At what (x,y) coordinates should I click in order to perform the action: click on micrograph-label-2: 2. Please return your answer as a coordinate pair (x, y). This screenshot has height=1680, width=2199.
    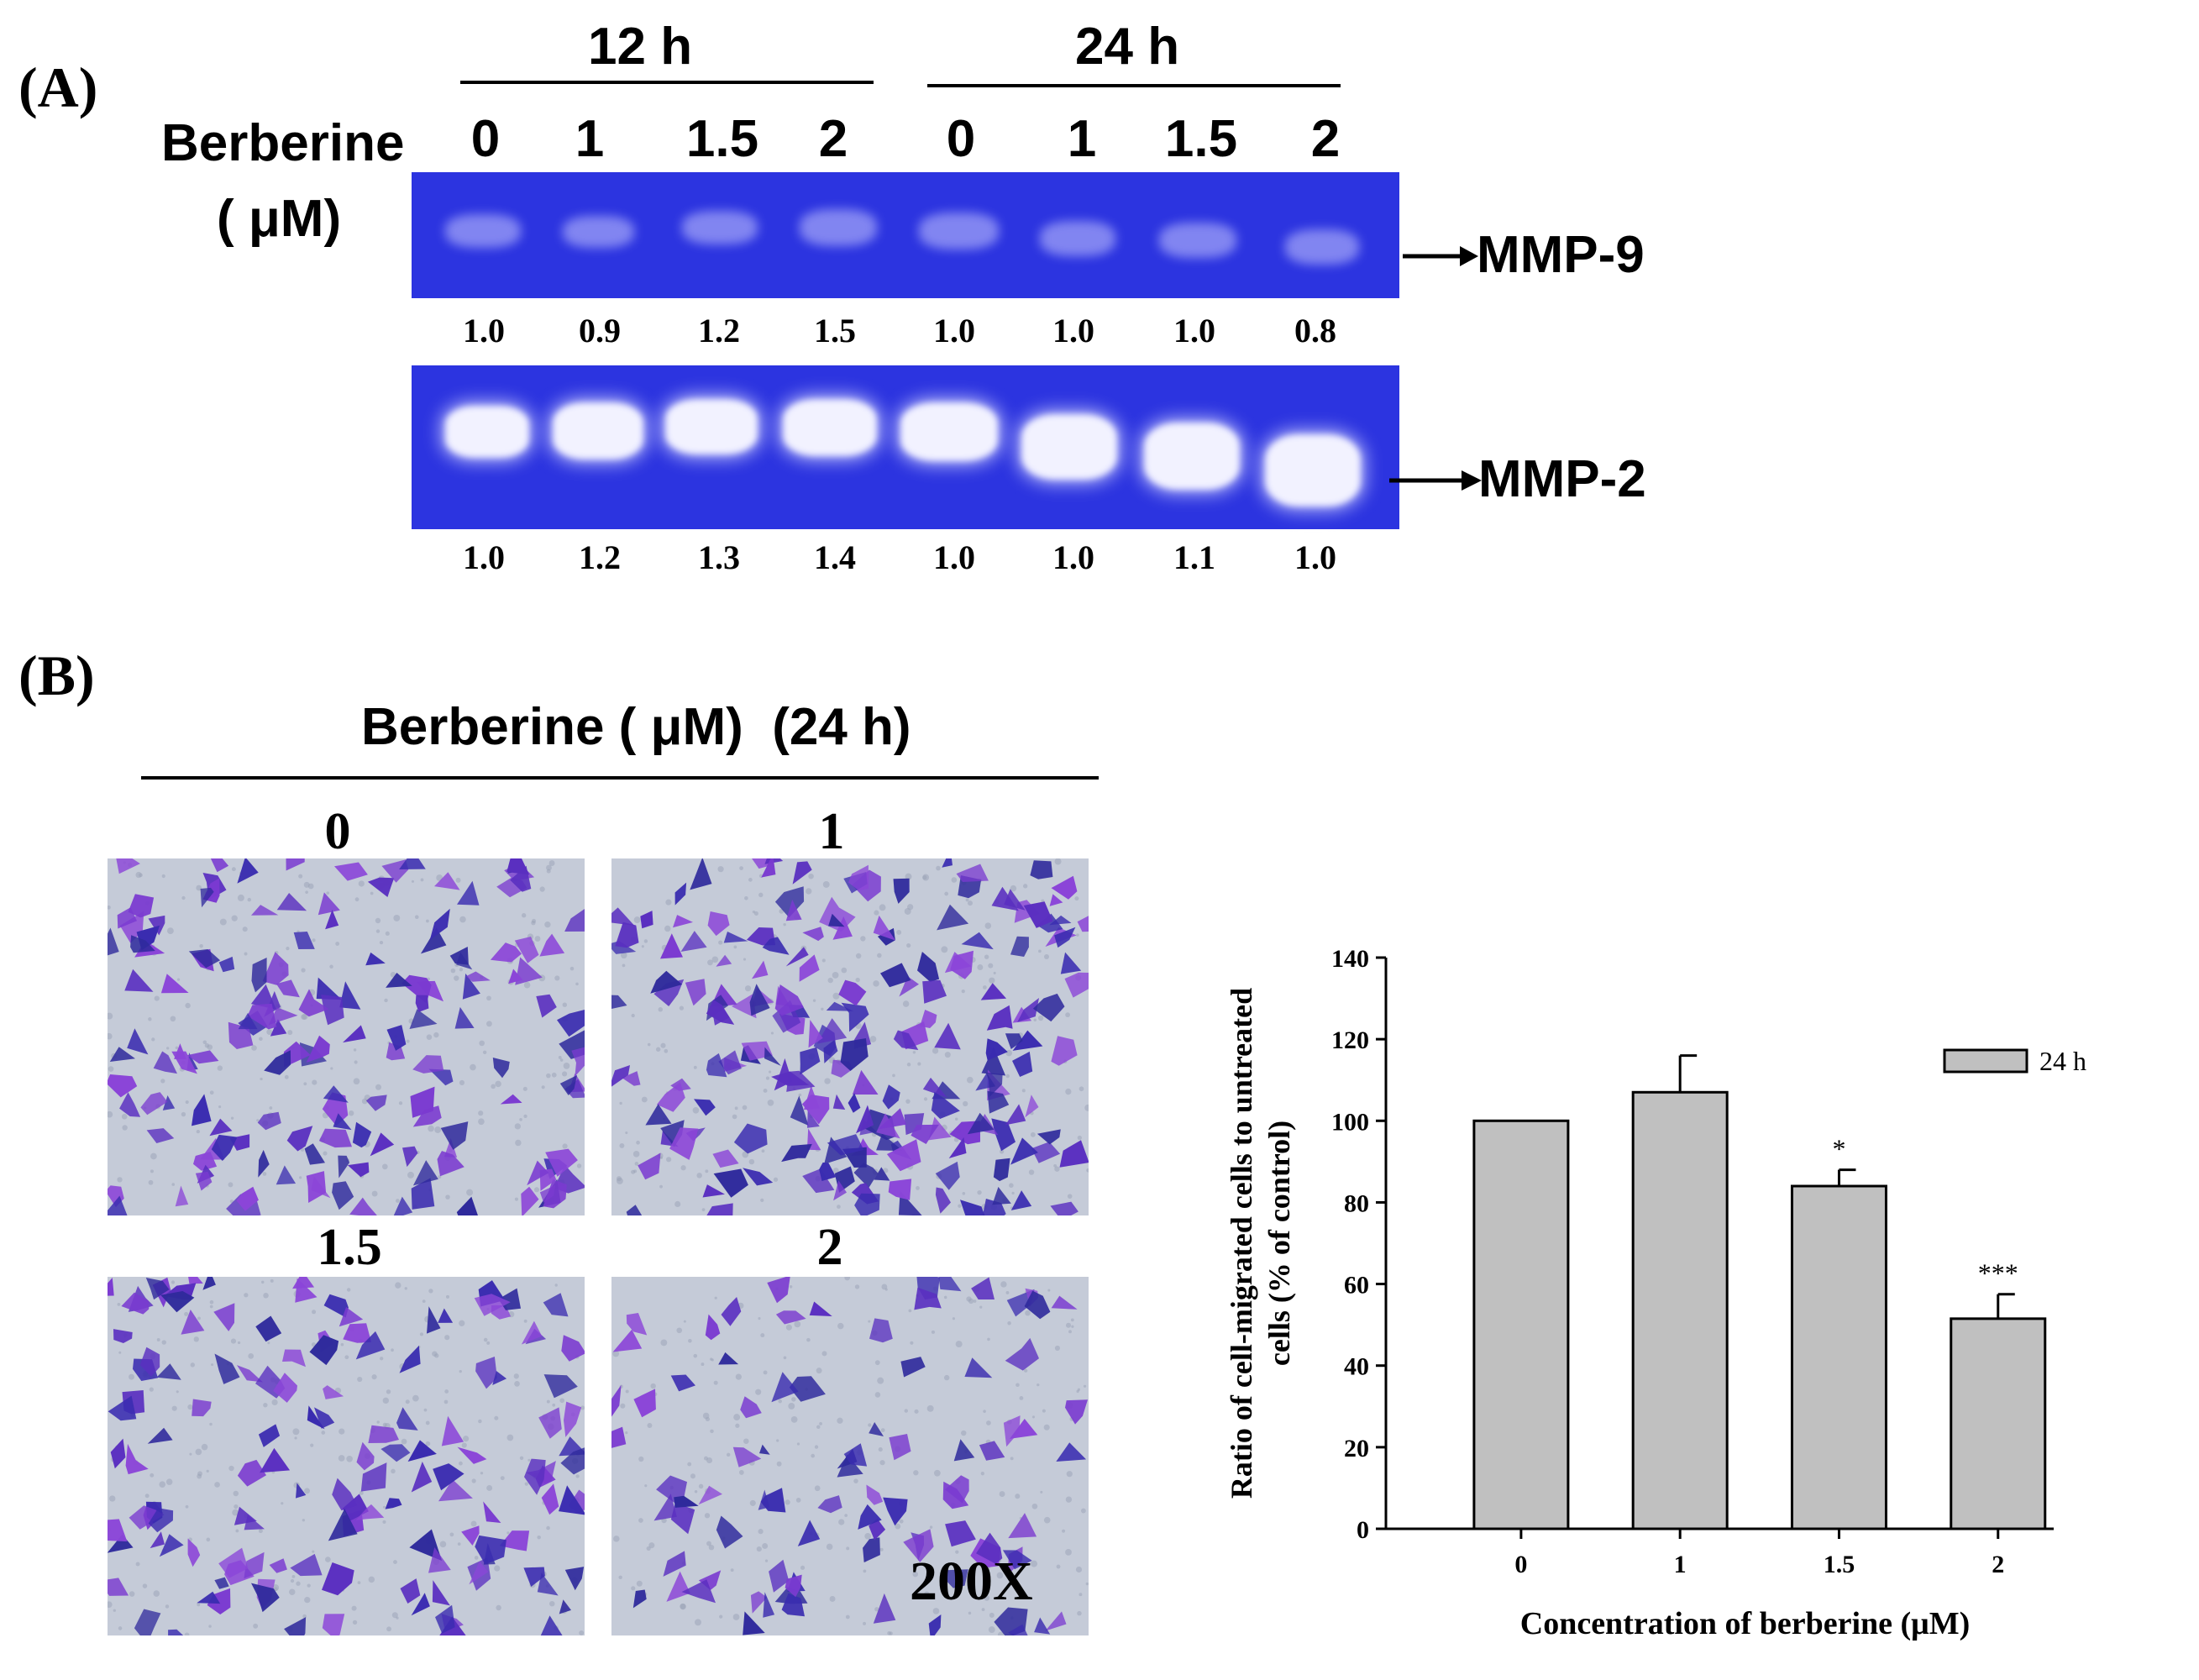
    Looking at the image, I should click on (829, 1247).